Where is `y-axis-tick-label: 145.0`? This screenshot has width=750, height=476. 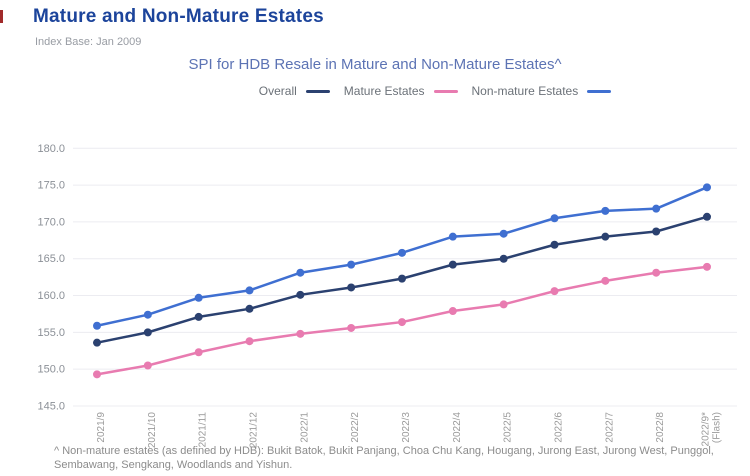 y-axis-tick-label: 145.0 is located at coordinates (51, 407).